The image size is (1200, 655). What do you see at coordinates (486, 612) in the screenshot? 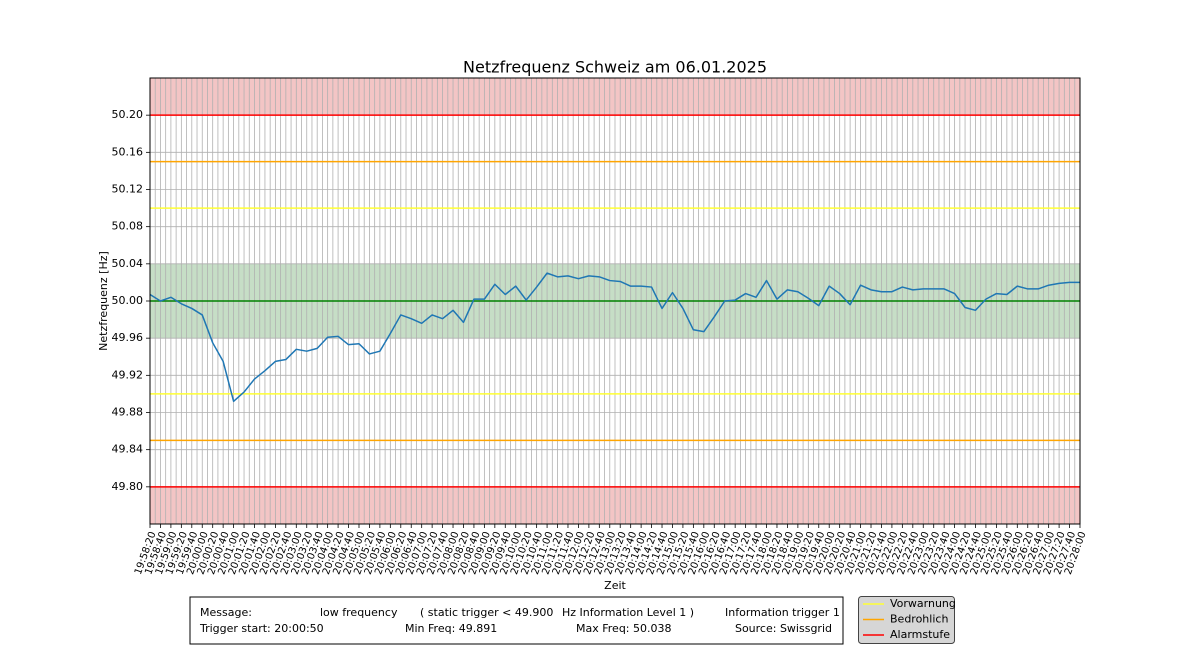
I see `info-text: ( static trigger < 49.900` at bounding box center [486, 612].